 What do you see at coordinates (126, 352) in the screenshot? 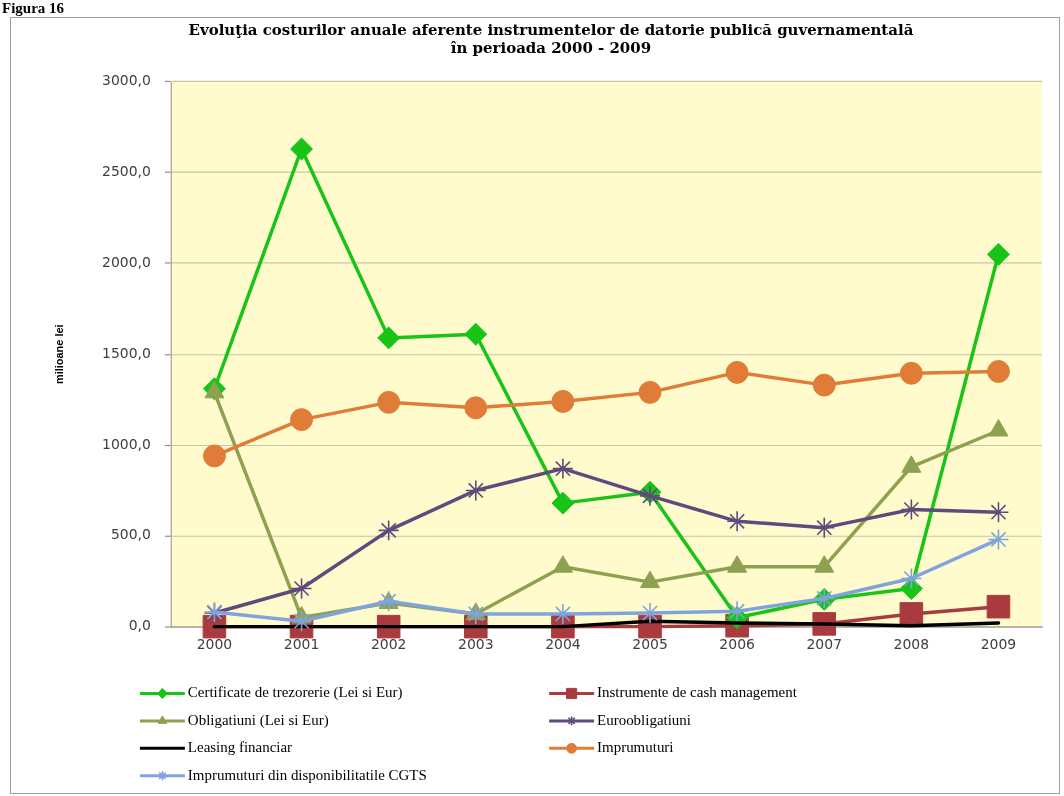
I see `y-tick-label: 1500,0` at bounding box center [126, 352].